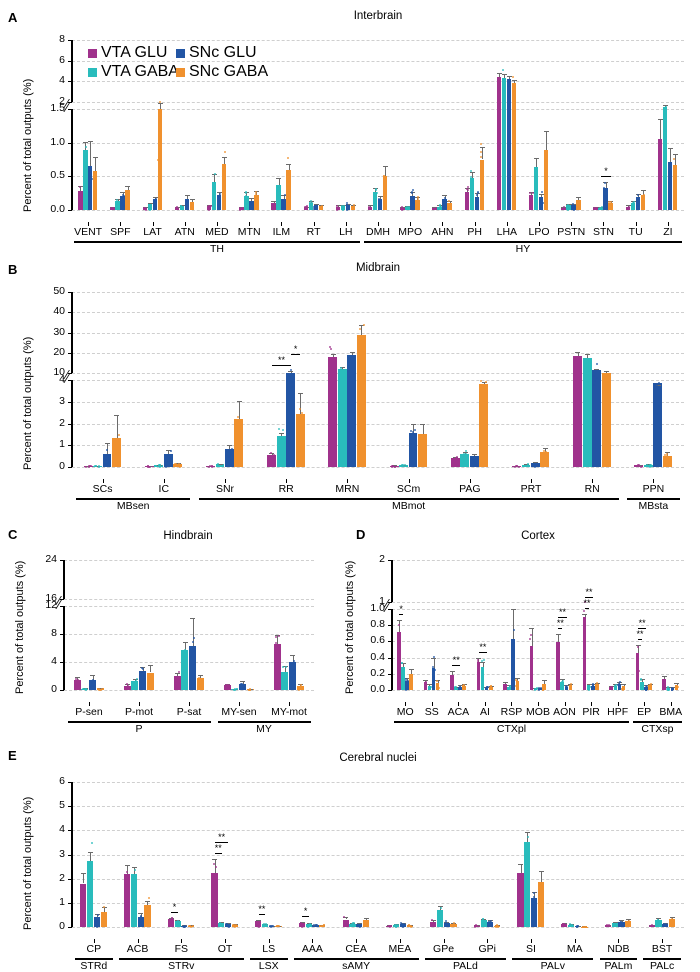  Describe the element at coordinates (62, 444) in the screenshot. I see `y-ticklabel-B-lo-1: 1` at that location.